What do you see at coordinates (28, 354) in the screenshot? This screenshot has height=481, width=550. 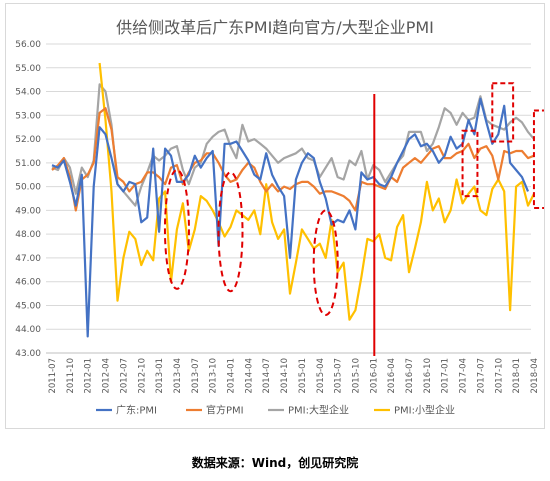 I see `y-tick-label: 43.00` at bounding box center [28, 354].